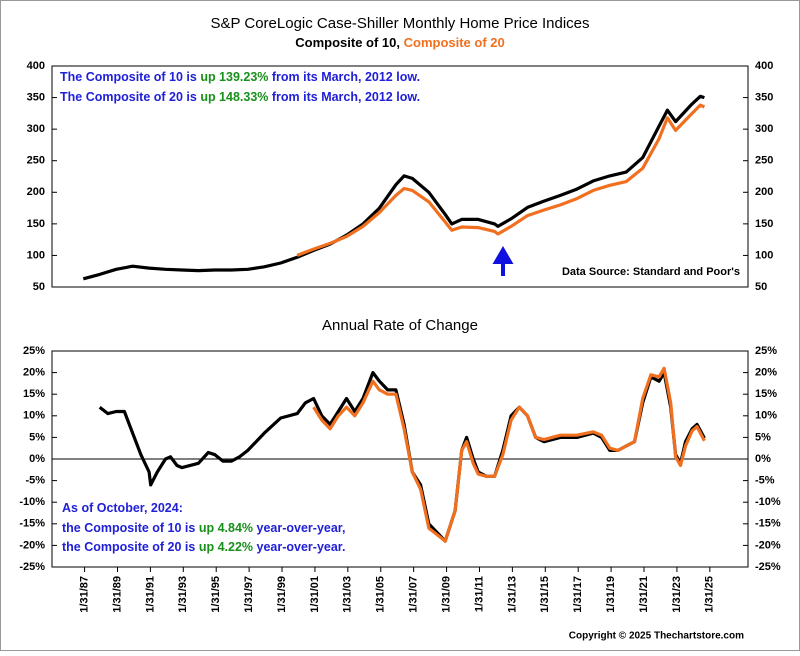  What do you see at coordinates (677, 594) in the screenshot?
I see `x-tick-label: 1/31/23` at bounding box center [677, 594].